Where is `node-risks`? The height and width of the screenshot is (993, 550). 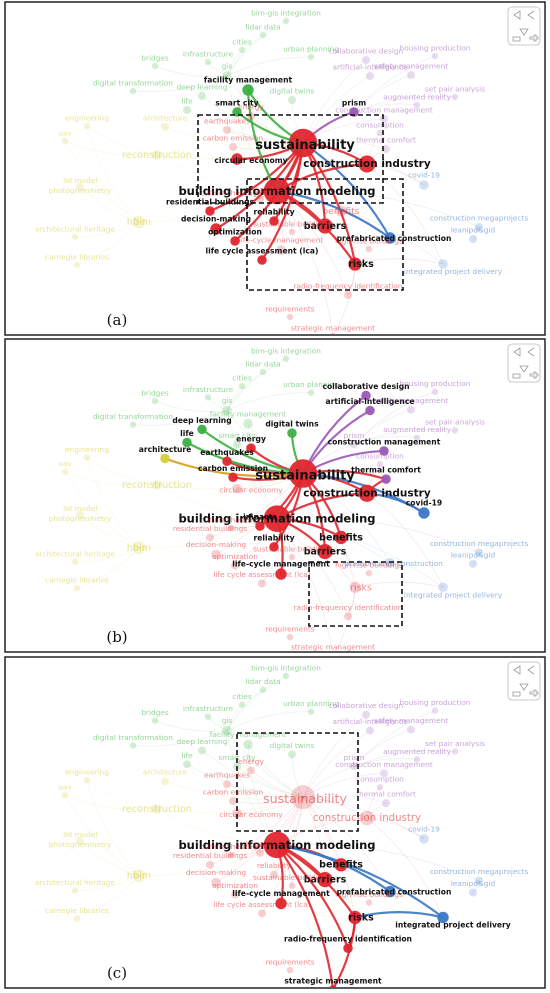 node-risks is located at coordinates (355, 264).